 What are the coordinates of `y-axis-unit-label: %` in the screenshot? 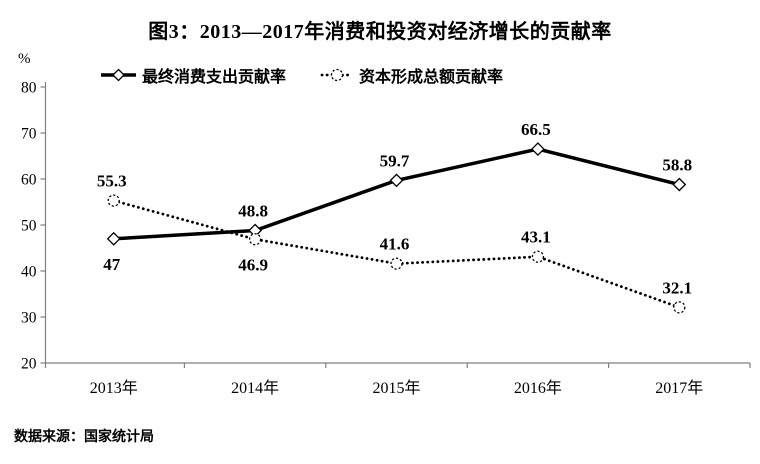 It's located at (24, 59).